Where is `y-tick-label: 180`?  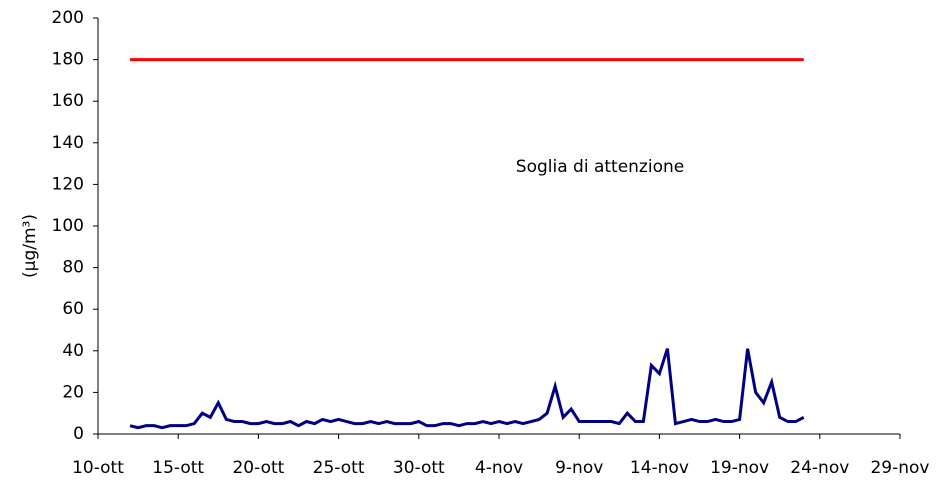 y-tick-label: 180 is located at coordinates (68, 60).